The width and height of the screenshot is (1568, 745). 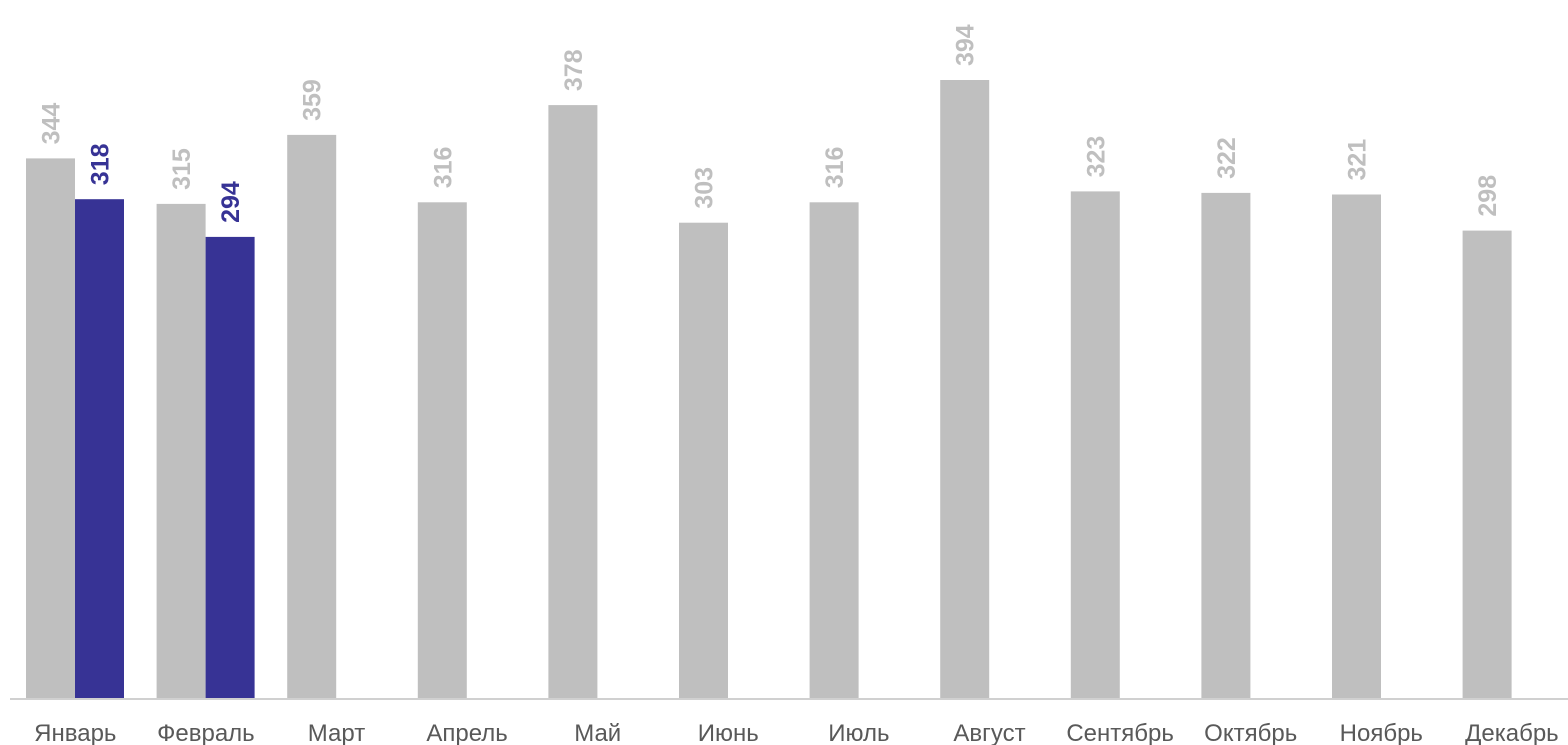 I want to click on category-label-10: Октябрь, so click(x=1250, y=732).